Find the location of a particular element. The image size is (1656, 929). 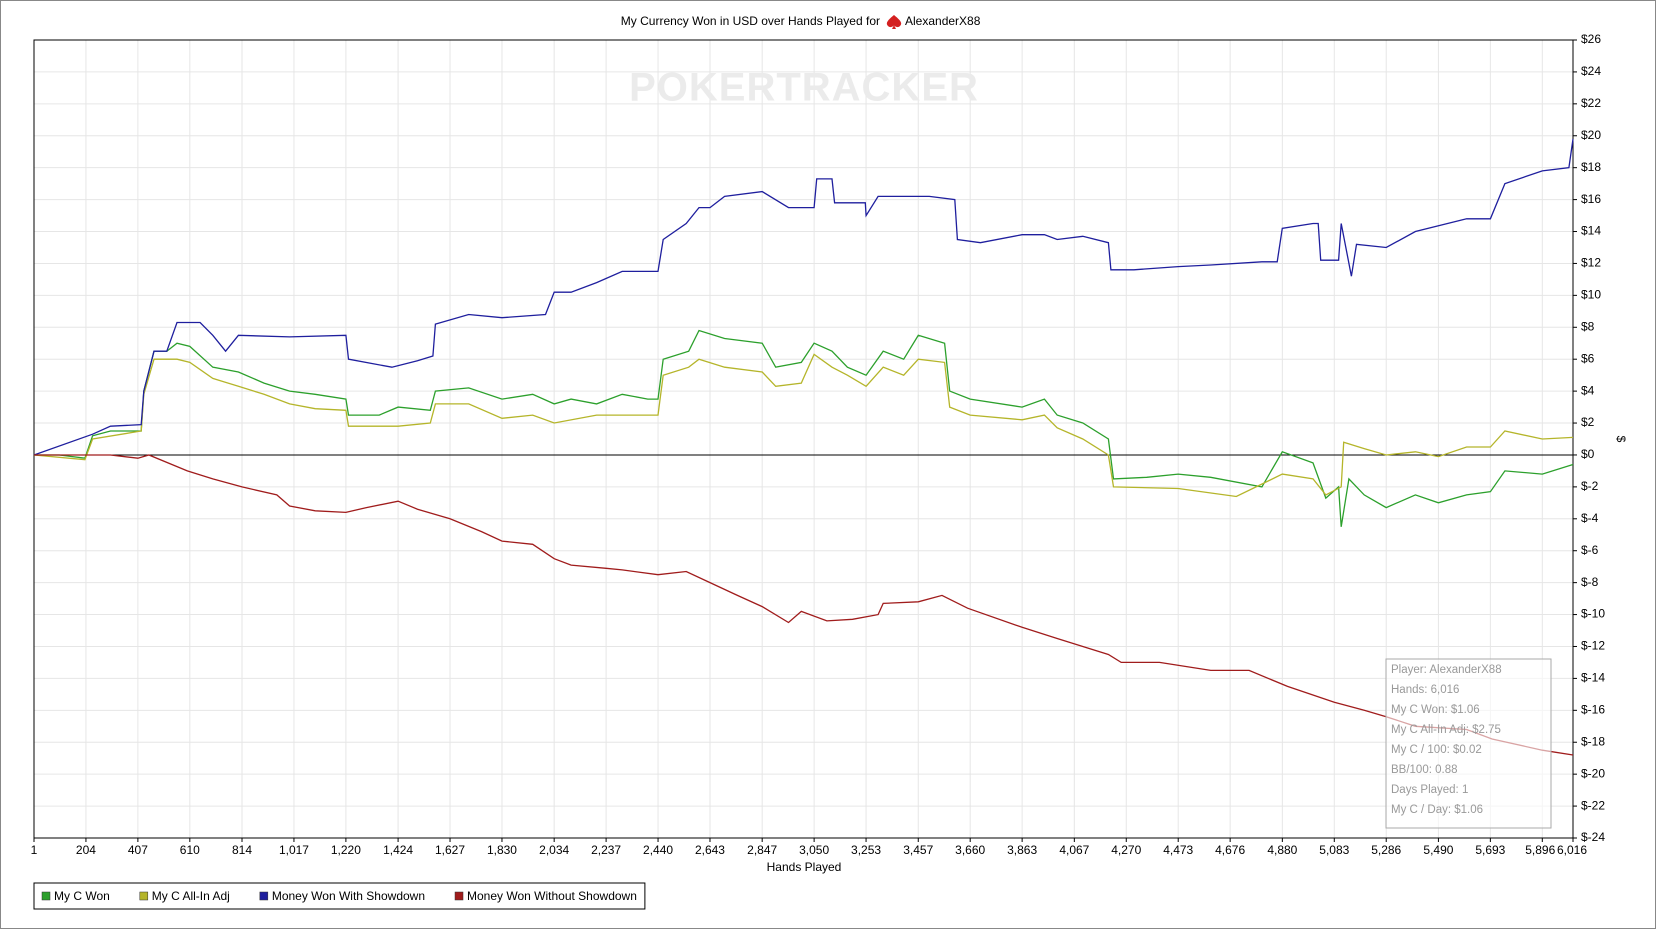

x-tick-label: 4,676 is located at coordinates (1230, 850).